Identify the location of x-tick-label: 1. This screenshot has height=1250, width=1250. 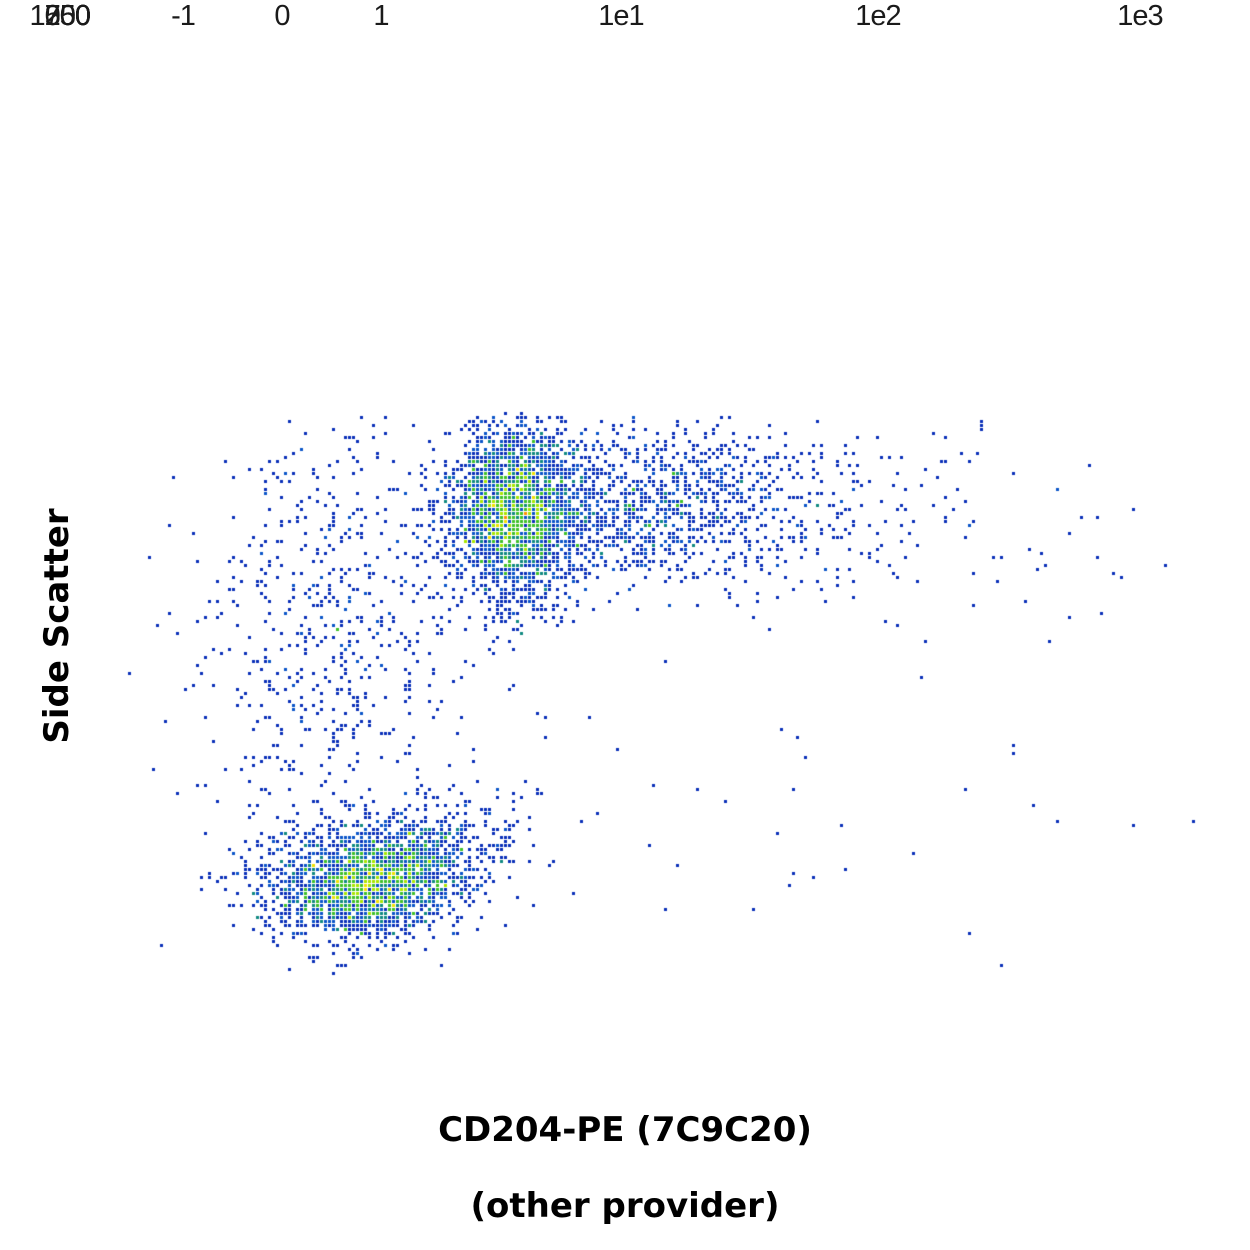
(381, 16).